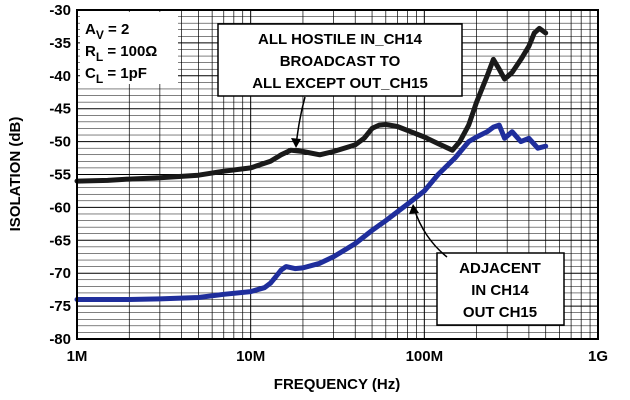  I want to click on y-tick-label: -40, so click(60, 76).